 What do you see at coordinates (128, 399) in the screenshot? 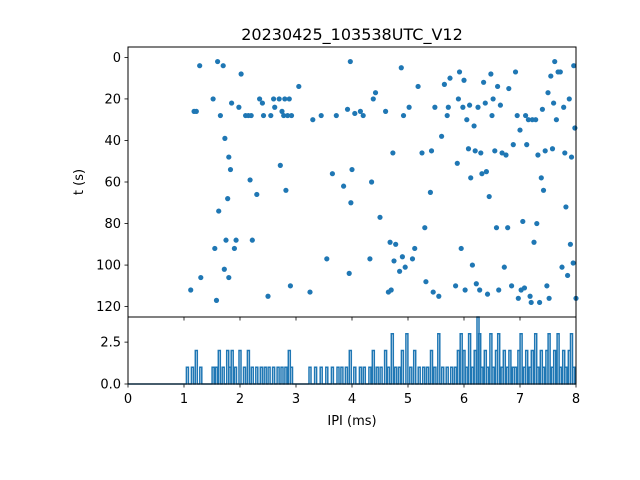
I see `histogram-x-tick-label: 0` at bounding box center [128, 399].